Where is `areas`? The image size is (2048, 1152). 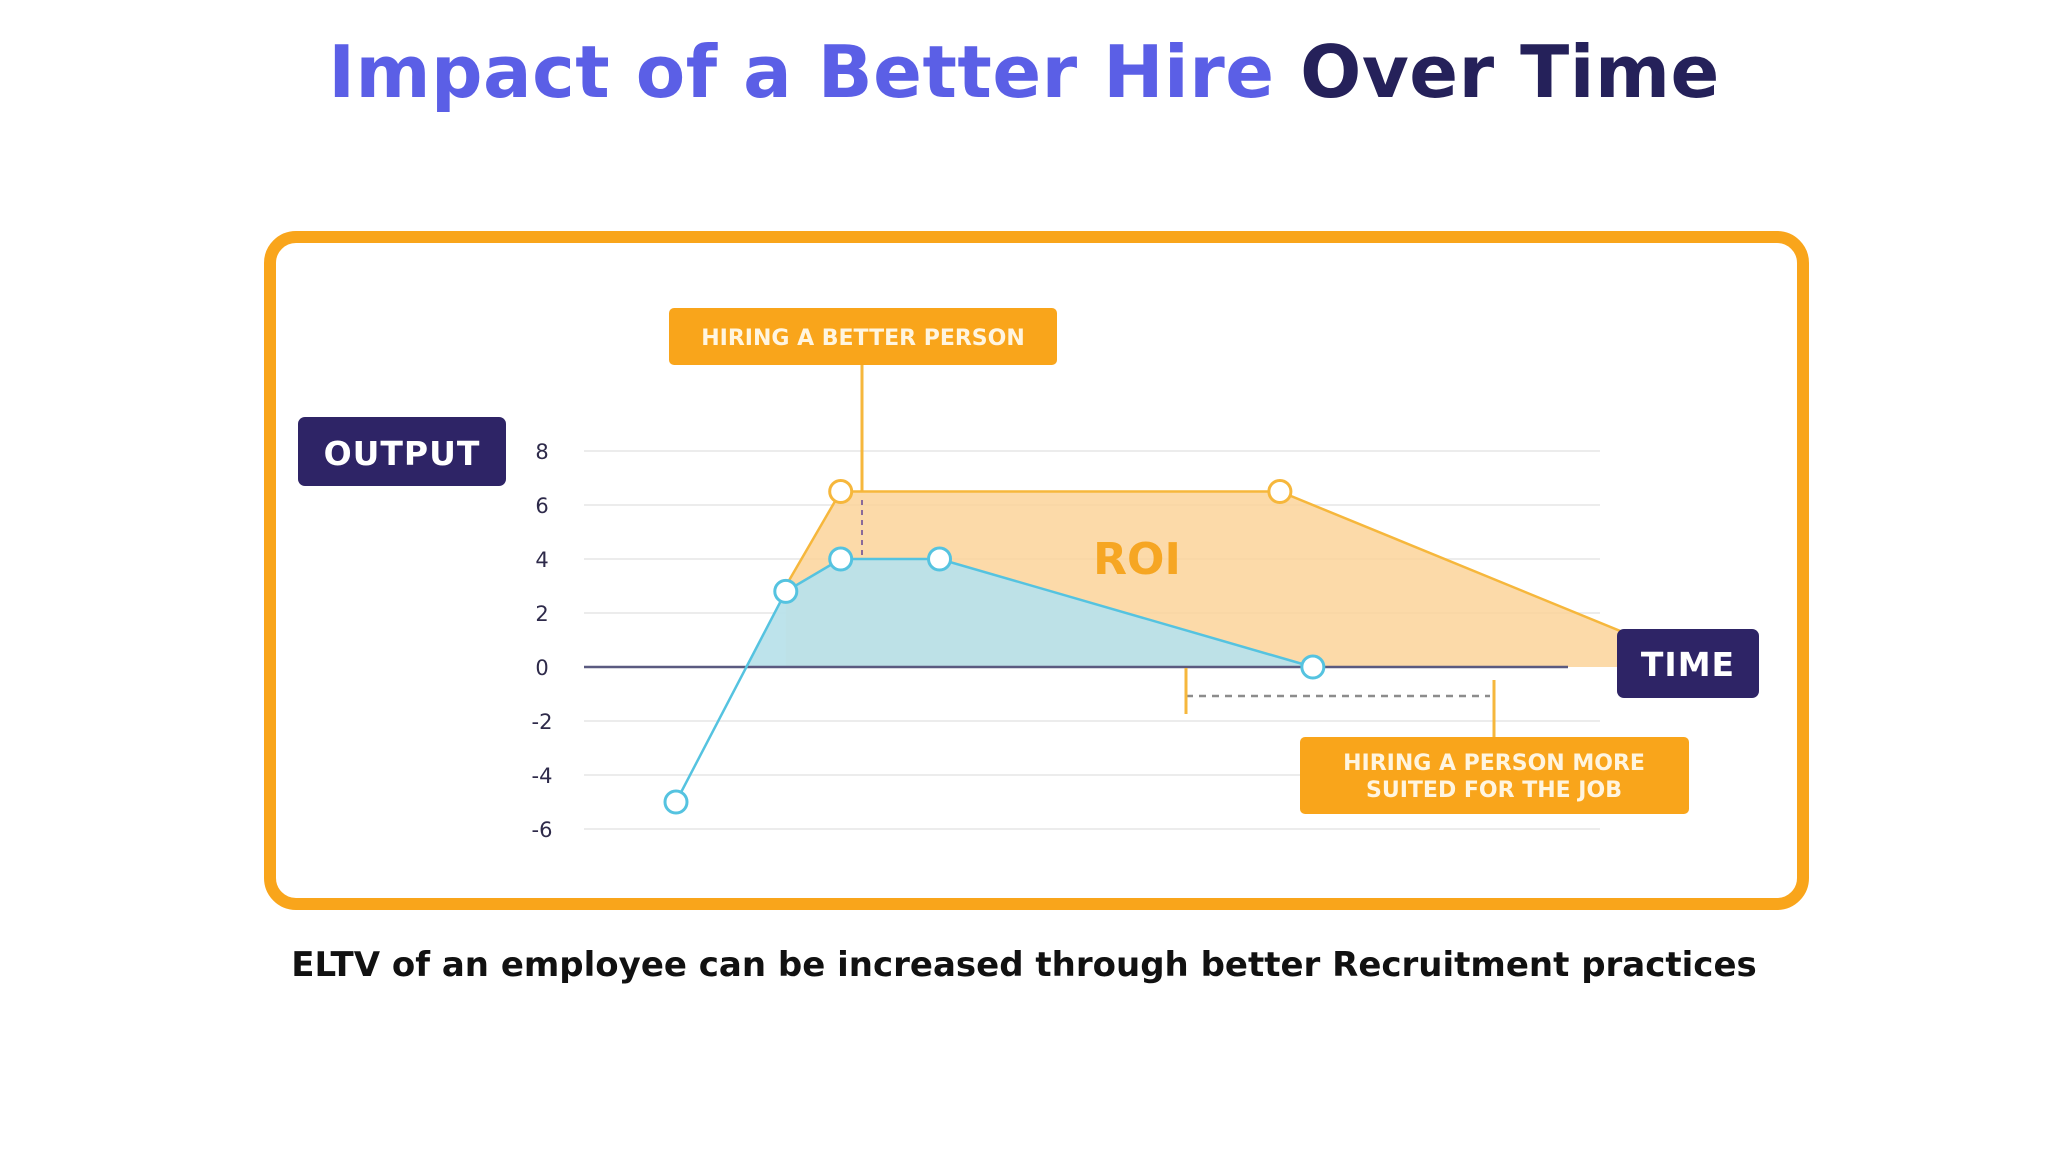 areas is located at coordinates (1146, 646).